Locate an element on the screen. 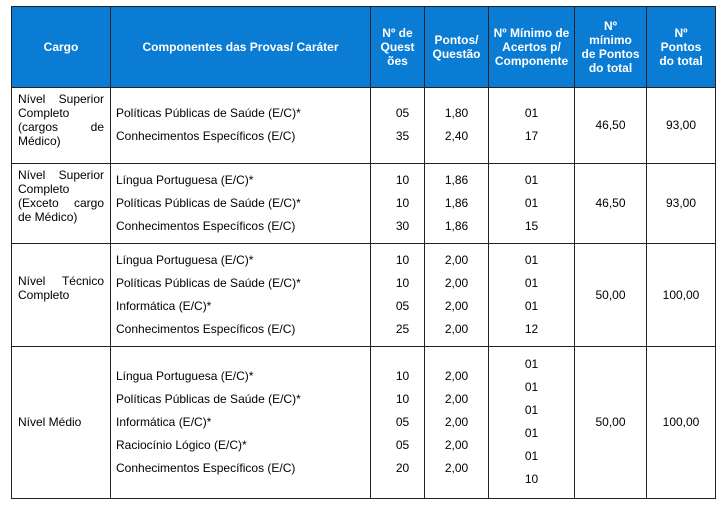 The image size is (723, 505). questoes-value: 20 is located at coordinates (402, 467).